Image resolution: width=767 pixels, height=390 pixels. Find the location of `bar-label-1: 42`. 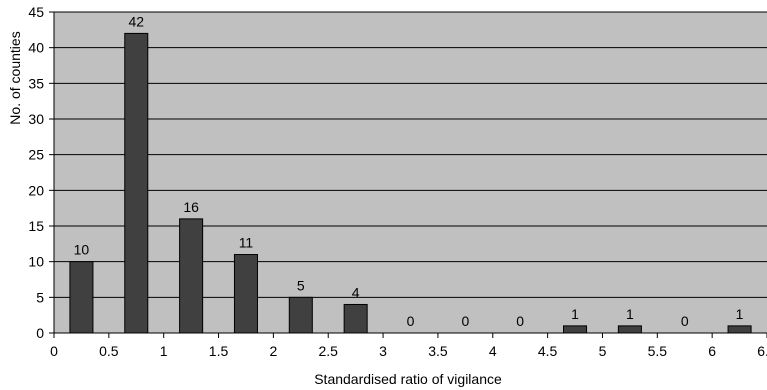

bar-label-1: 42 is located at coordinates (136, 21).